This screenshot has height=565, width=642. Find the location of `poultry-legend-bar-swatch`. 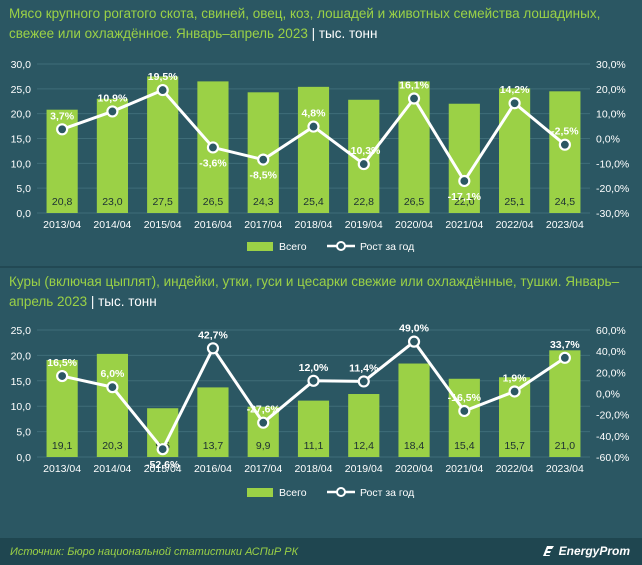

poultry-legend-bar-swatch is located at coordinates (260, 492).